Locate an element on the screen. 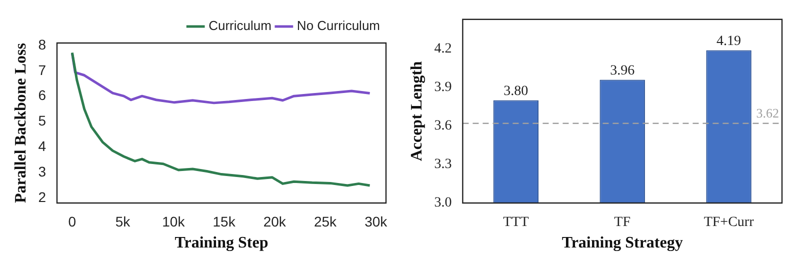  y-tick-label: 6 is located at coordinates (42, 95).